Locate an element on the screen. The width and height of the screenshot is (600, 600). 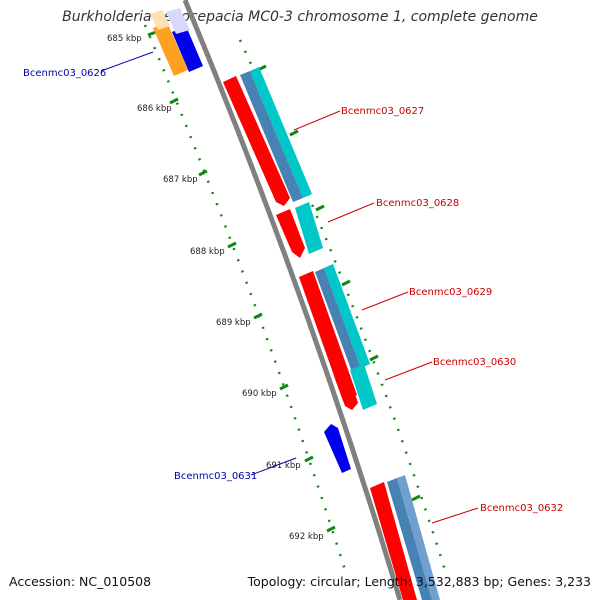
blast-0632-a is located at coordinates (409, 539).